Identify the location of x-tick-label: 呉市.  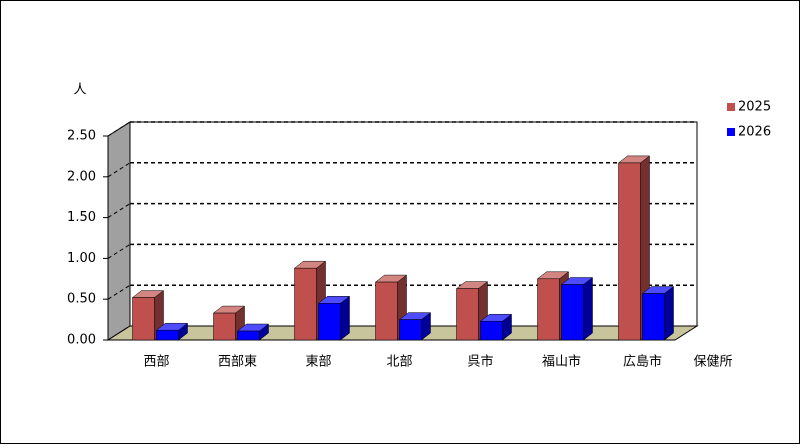
(480, 362).